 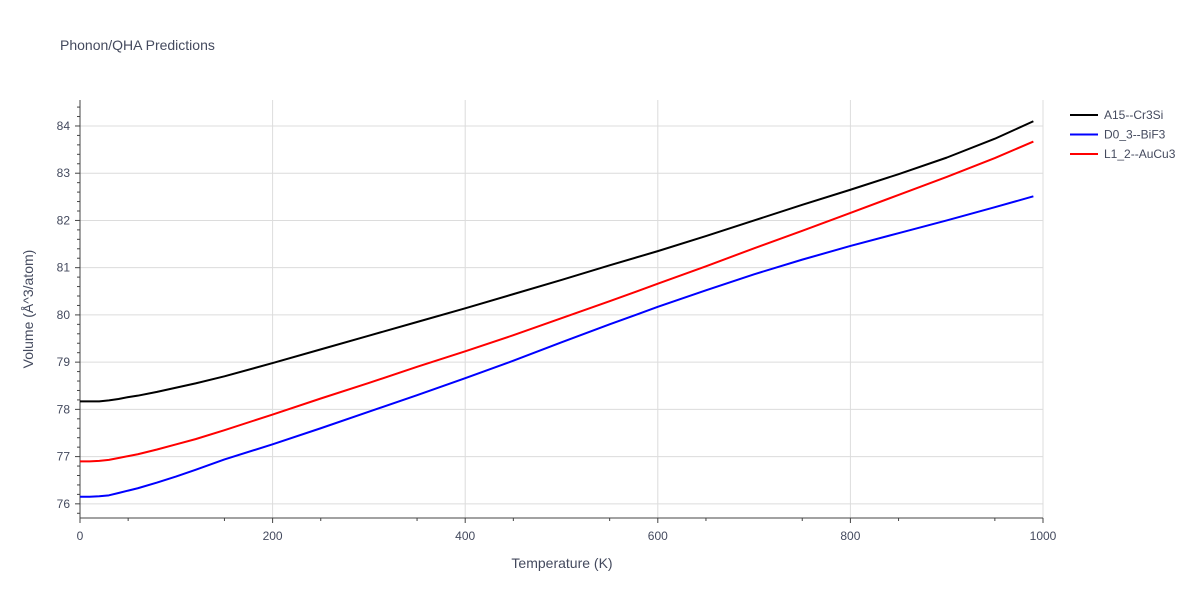 I want to click on legend-label-2: L1_2--AuCu3, so click(x=1140, y=154).